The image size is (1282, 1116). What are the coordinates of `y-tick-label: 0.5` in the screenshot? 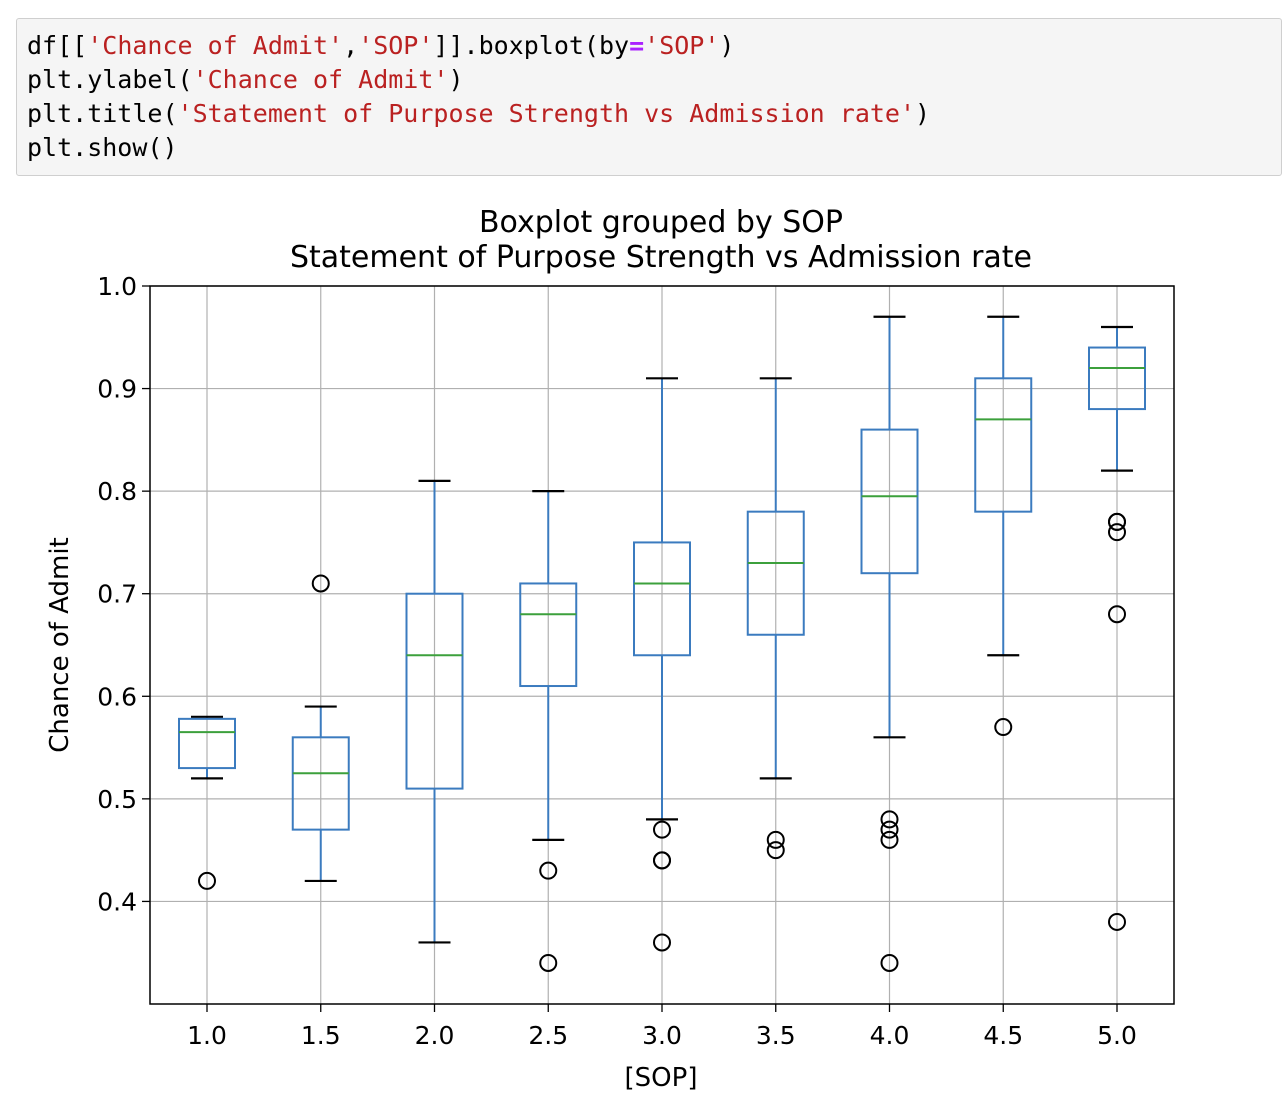 It's located at (117, 799).